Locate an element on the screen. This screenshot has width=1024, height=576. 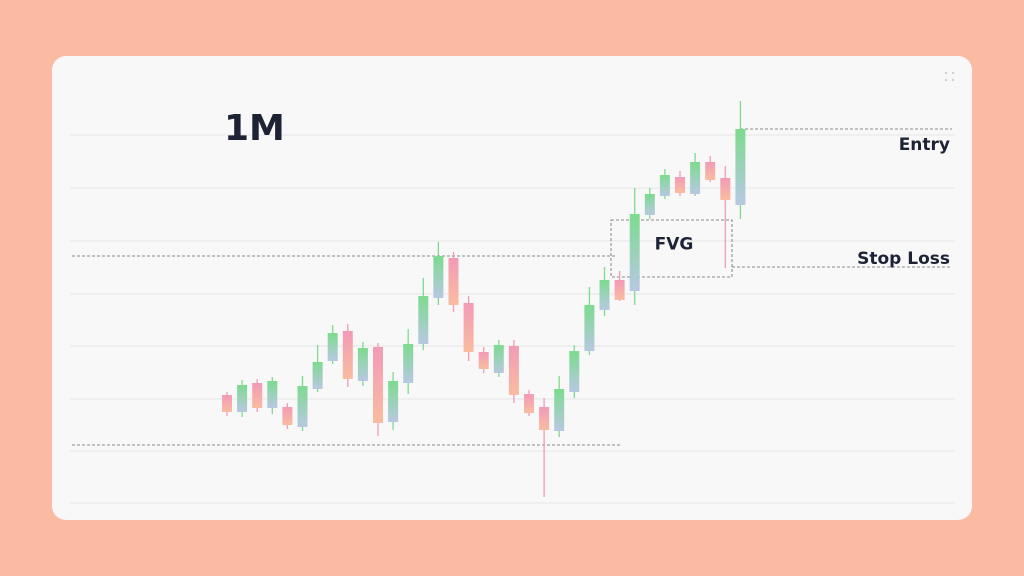
chart-title: 1M is located at coordinates (254, 128).